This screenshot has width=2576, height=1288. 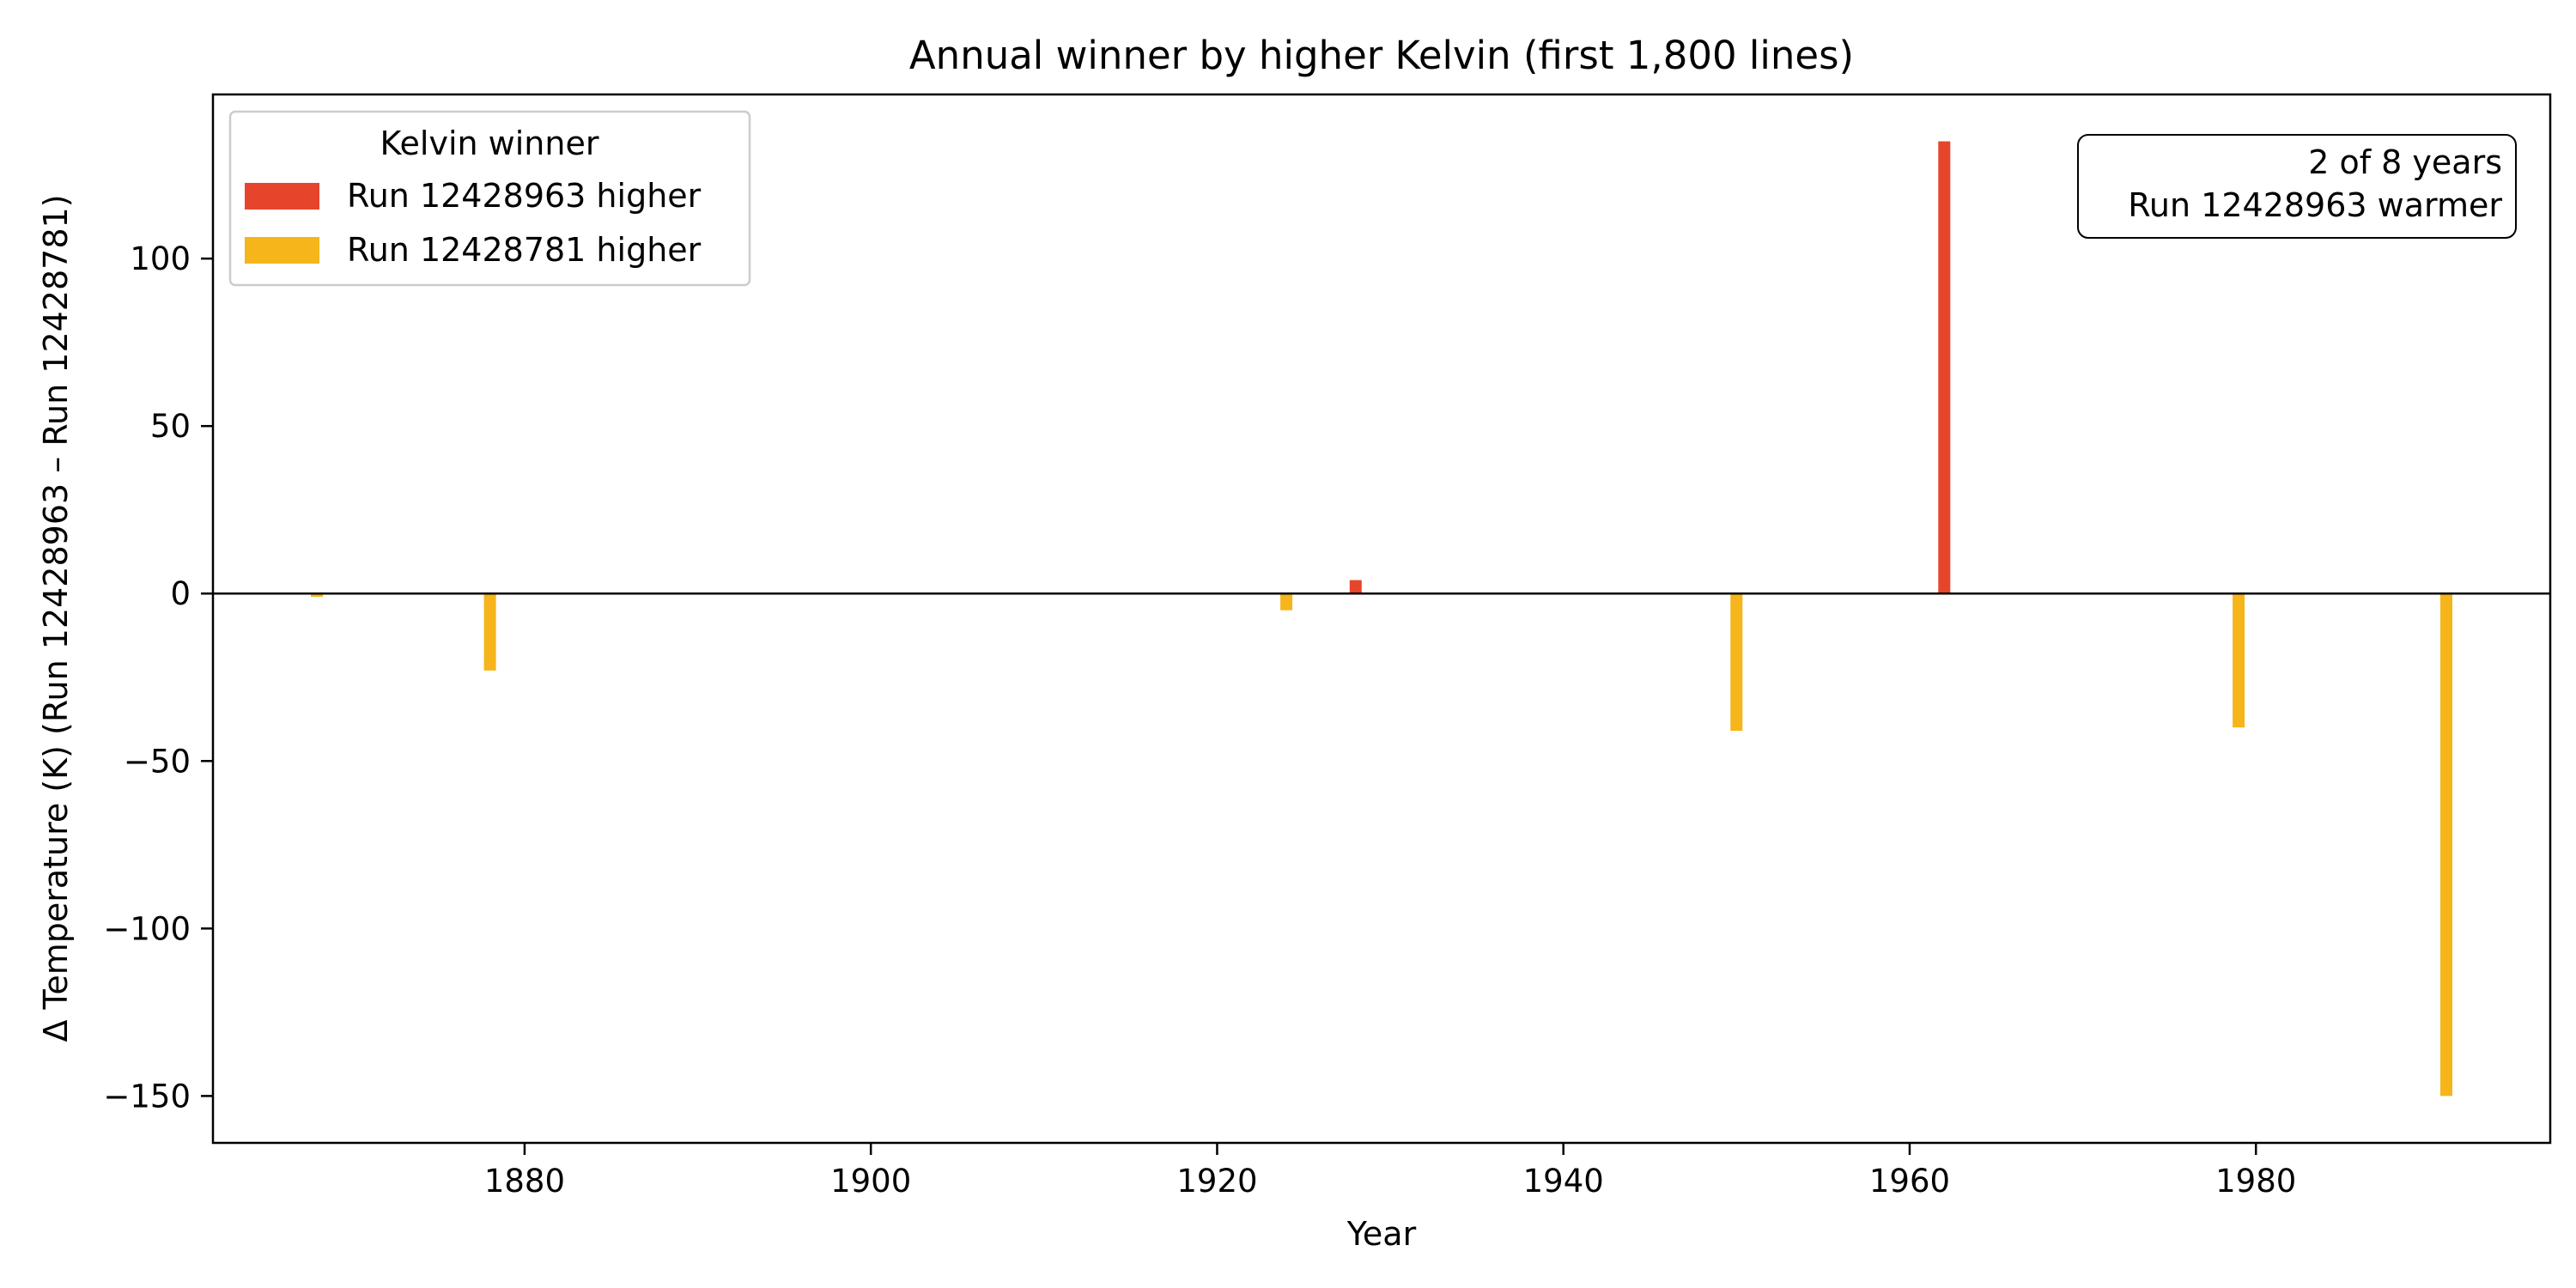 I want to click on legend-frame, so click(x=490, y=198).